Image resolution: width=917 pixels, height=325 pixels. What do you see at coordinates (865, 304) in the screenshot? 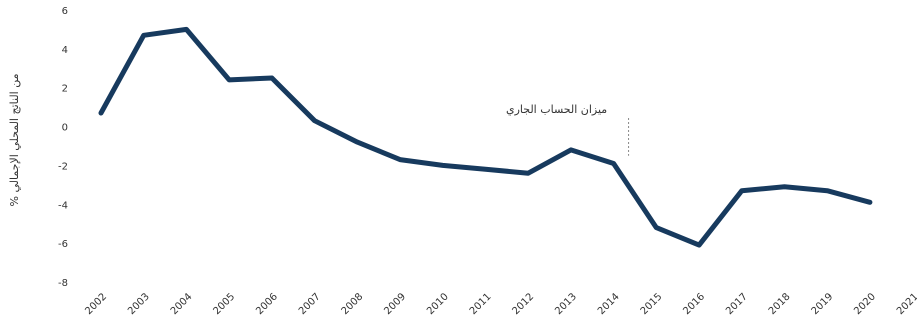
I see `x-tick-label: 2020` at bounding box center [865, 304].